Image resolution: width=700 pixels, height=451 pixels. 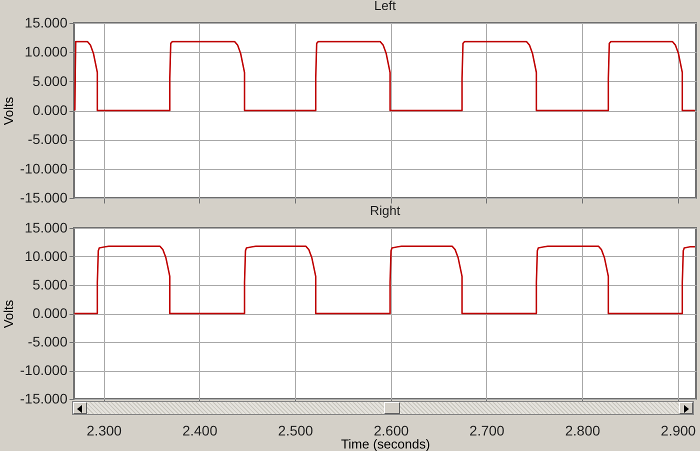 I want to click on x-tick-label: 2.300, so click(x=104, y=430).